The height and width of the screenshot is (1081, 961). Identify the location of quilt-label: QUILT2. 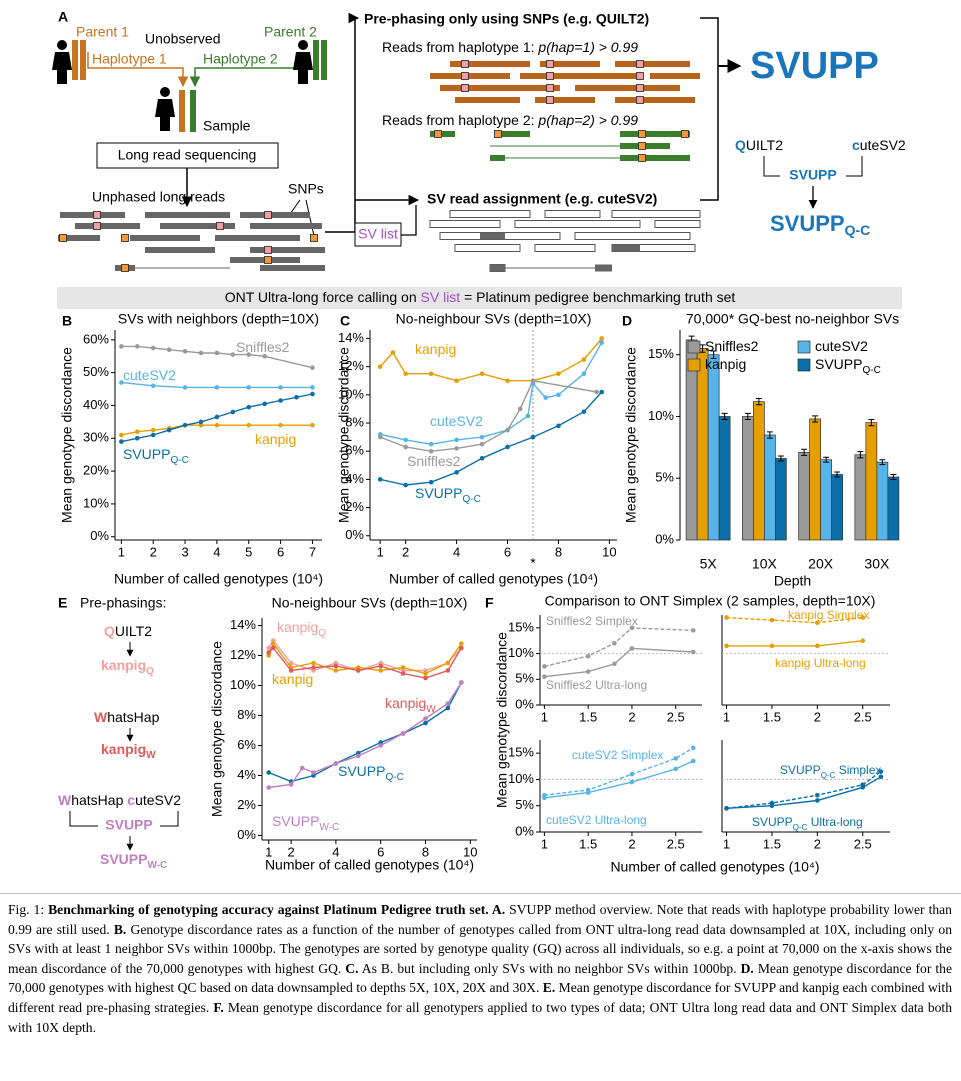
(128, 631).